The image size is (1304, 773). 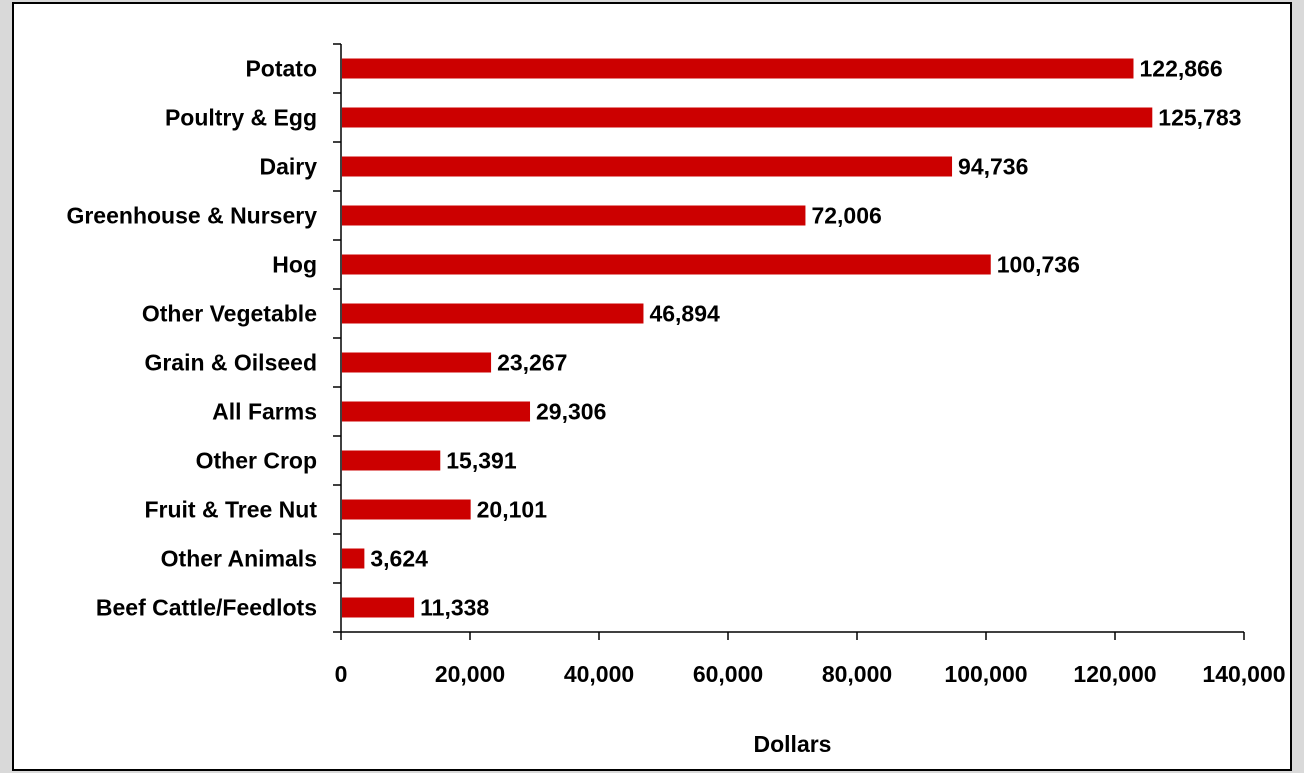 What do you see at coordinates (512, 510) in the screenshot?
I see `value-label-9: 20,101` at bounding box center [512, 510].